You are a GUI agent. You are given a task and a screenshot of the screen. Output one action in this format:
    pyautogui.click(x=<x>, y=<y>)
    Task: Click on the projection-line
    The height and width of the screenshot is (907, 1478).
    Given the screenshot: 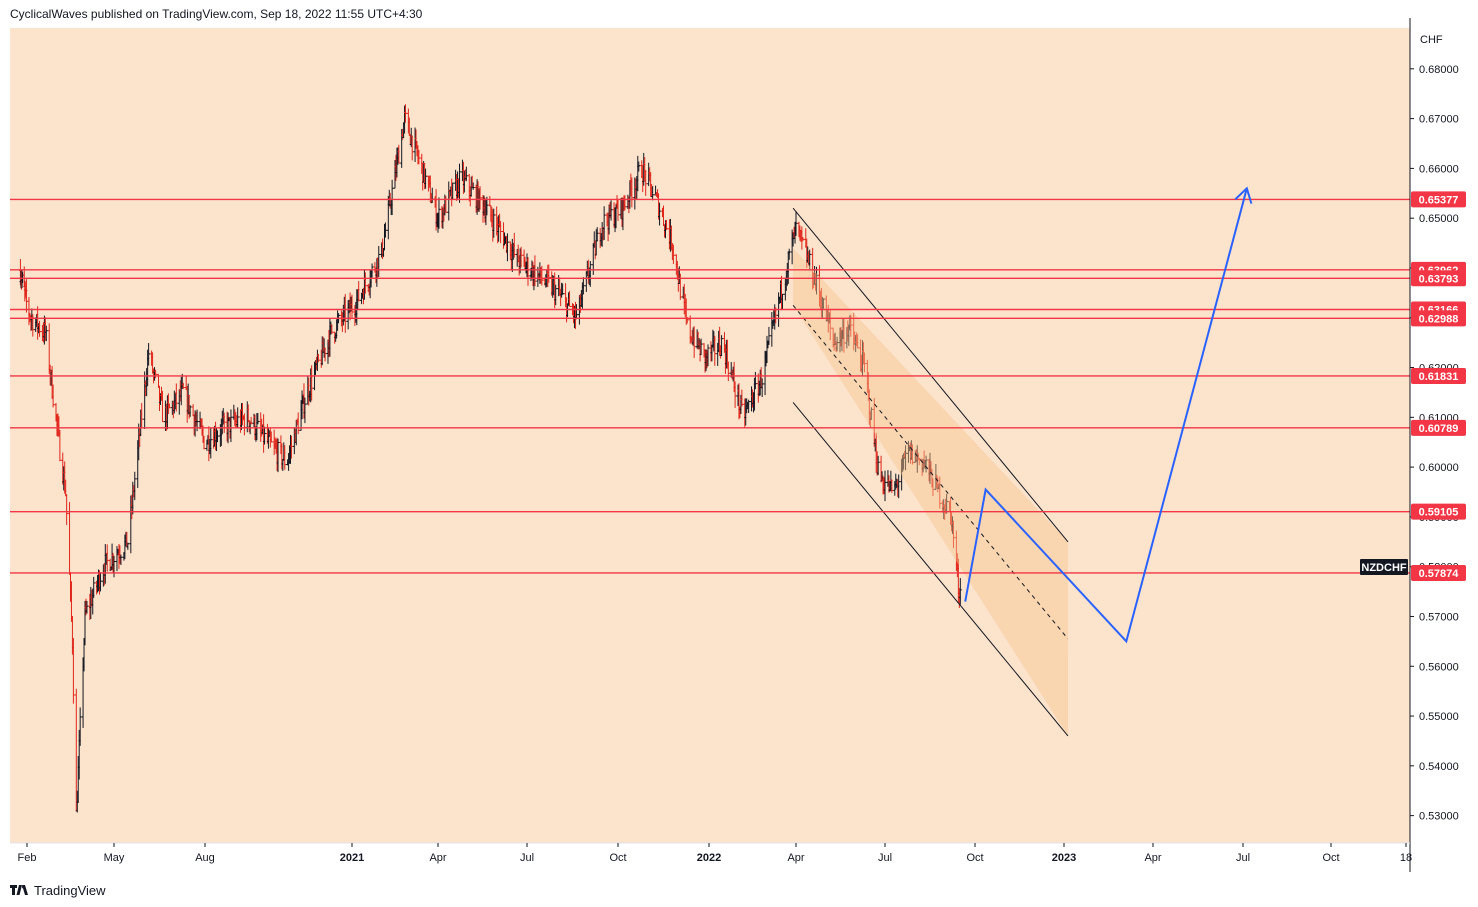 What is the action you would take?
    pyautogui.click(x=1106, y=416)
    